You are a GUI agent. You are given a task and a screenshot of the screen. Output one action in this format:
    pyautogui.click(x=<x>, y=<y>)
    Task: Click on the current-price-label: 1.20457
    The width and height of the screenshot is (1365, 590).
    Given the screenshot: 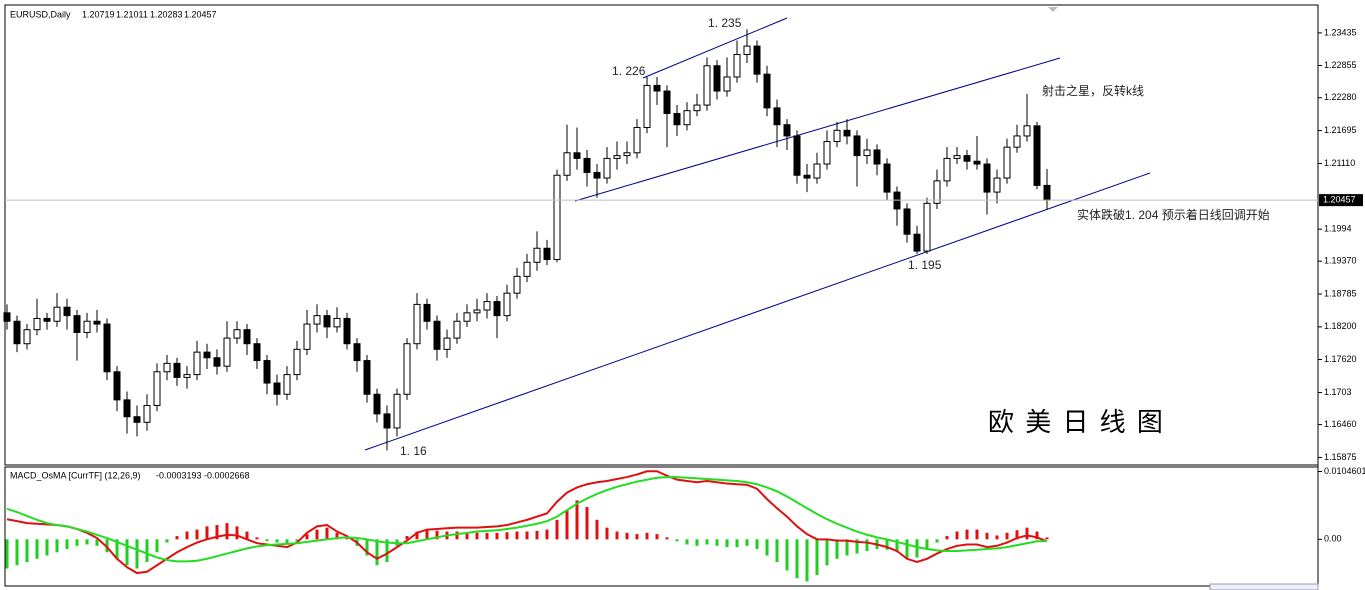 What is the action you would take?
    pyautogui.click(x=1339, y=200)
    